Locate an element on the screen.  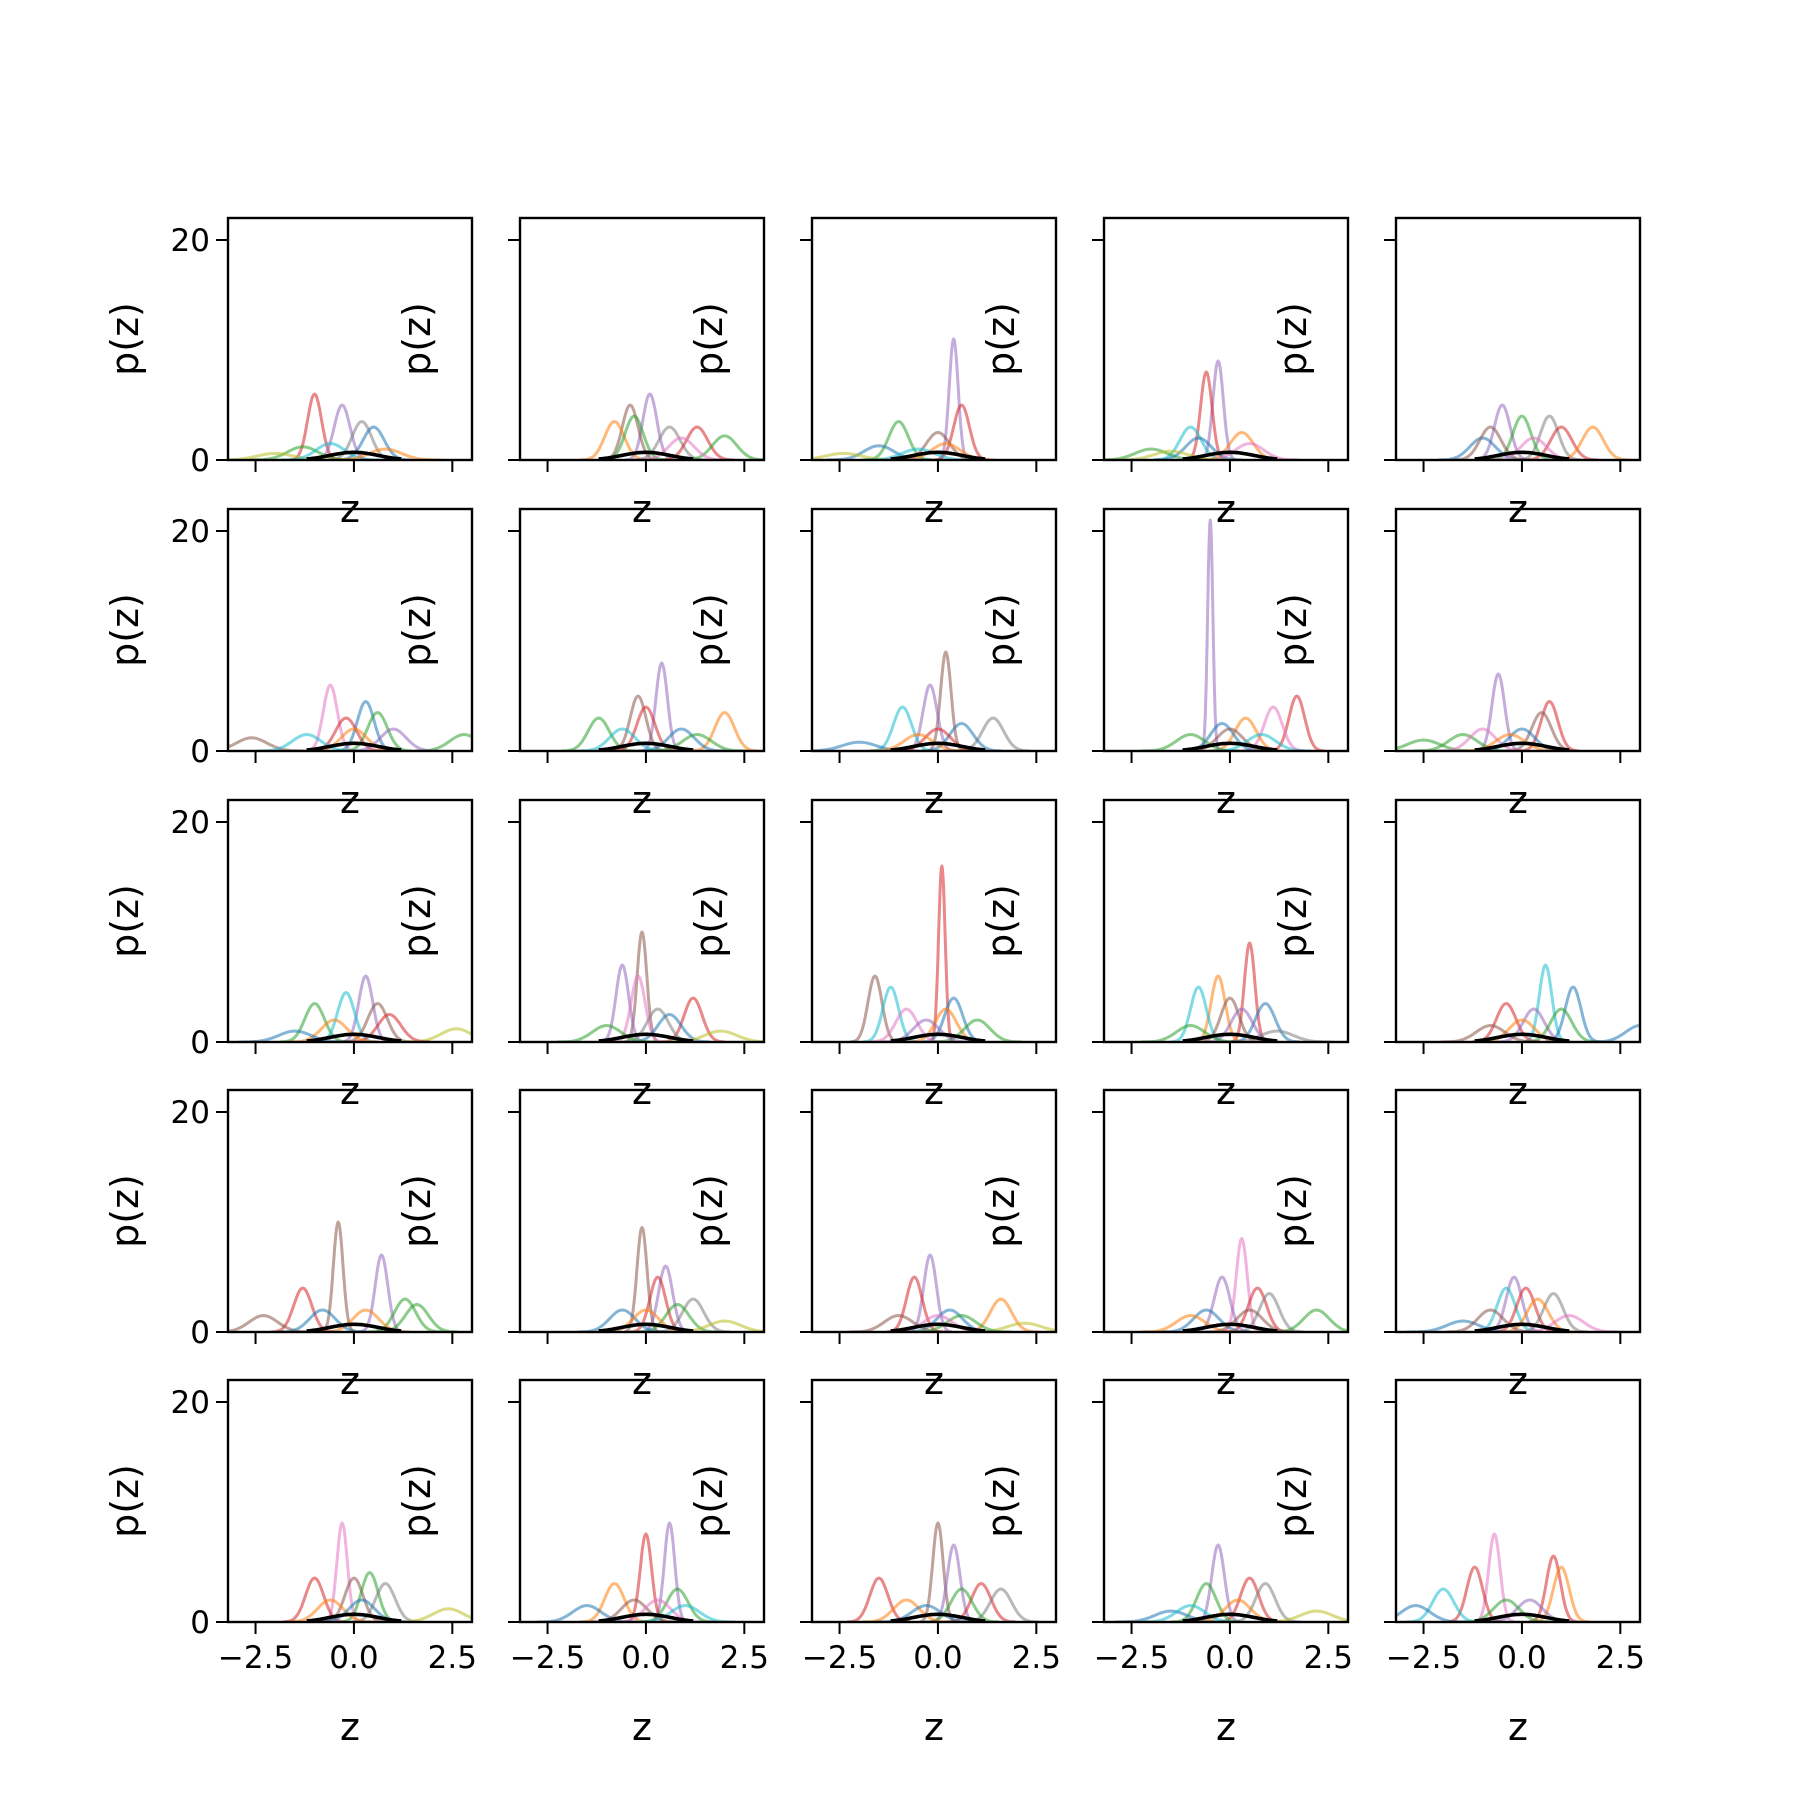
subplot-r5-c5: −2.5 0.0 2.5 z p(z) is located at coordinates (1458, 1563).